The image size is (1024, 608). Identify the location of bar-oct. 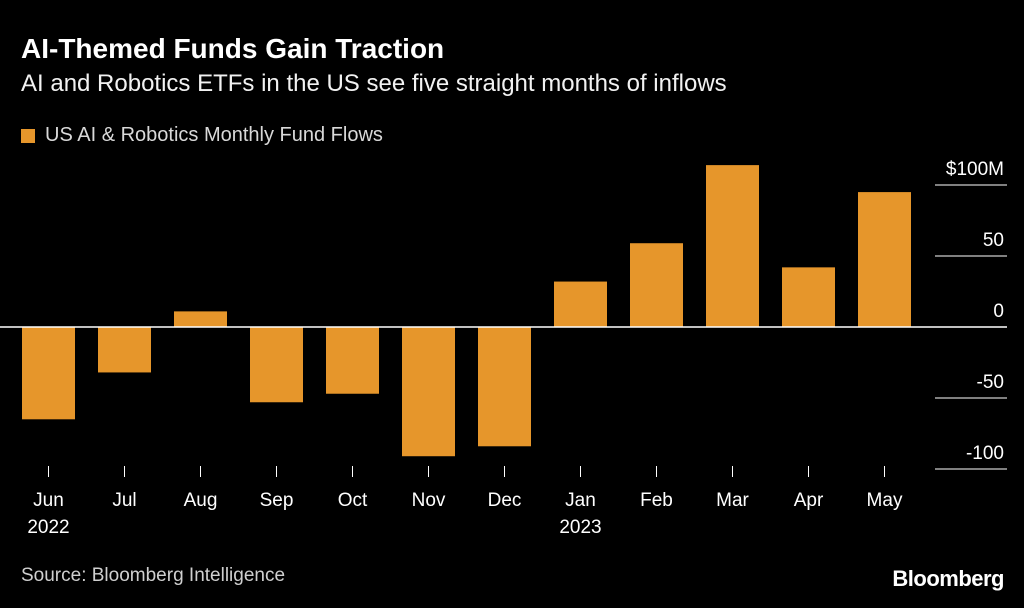
(352, 360).